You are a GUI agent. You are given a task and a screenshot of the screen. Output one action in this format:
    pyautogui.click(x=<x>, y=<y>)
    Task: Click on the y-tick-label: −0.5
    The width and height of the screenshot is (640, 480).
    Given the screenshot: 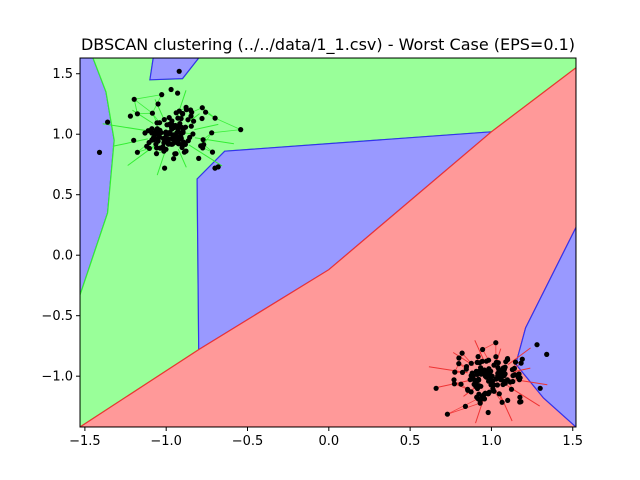 What is the action you would take?
    pyautogui.click(x=57, y=316)
    